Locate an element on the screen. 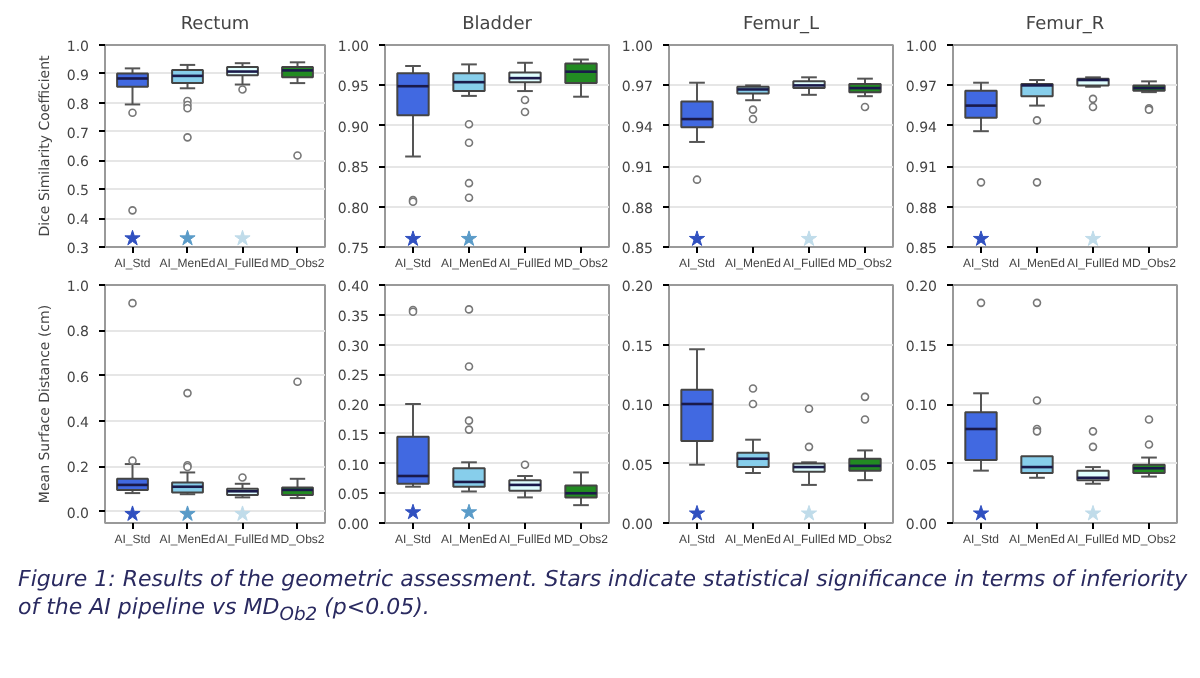  chart-title: Femur_L is located at coordinates (781, 25).